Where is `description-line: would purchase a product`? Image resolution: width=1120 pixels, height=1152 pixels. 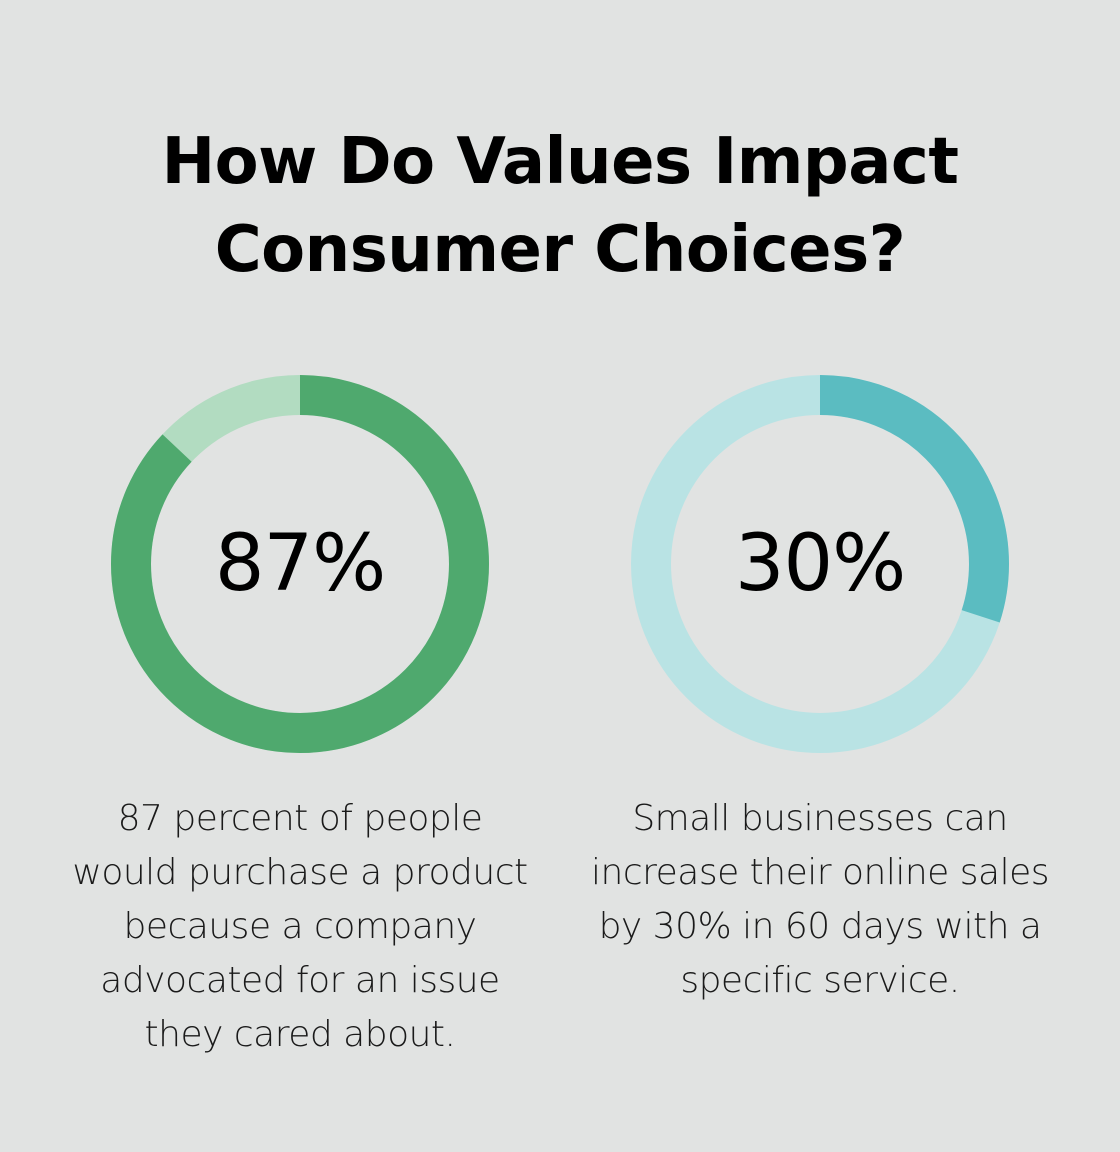 description-line: would purchase a product is located at coordinates (300, 872).